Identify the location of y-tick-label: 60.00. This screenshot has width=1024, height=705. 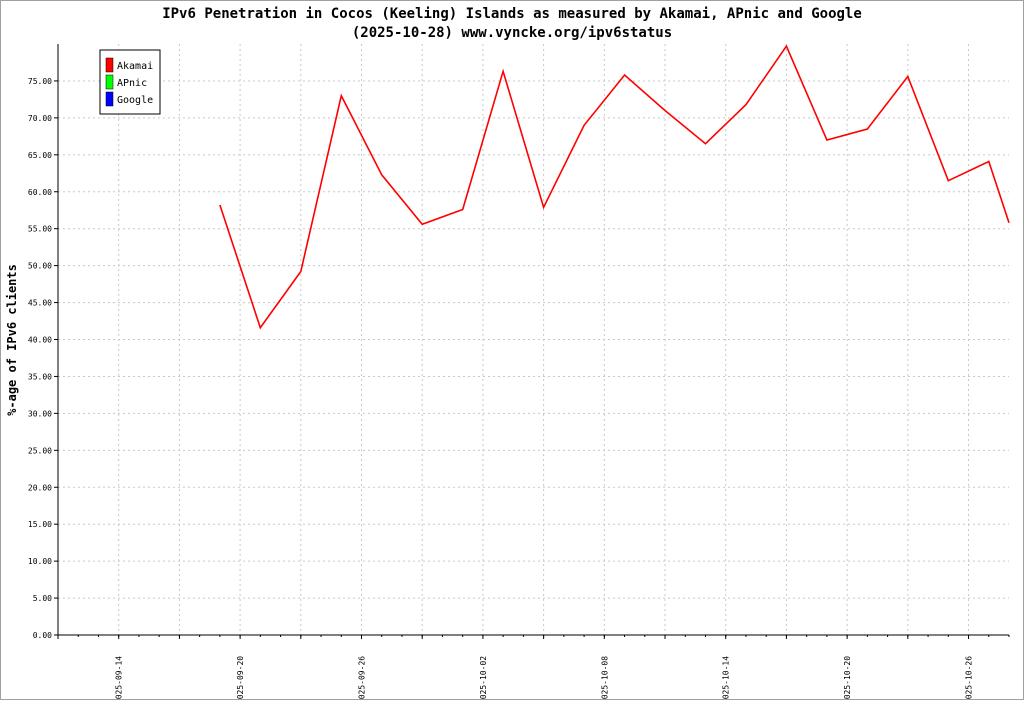
(40, 192).